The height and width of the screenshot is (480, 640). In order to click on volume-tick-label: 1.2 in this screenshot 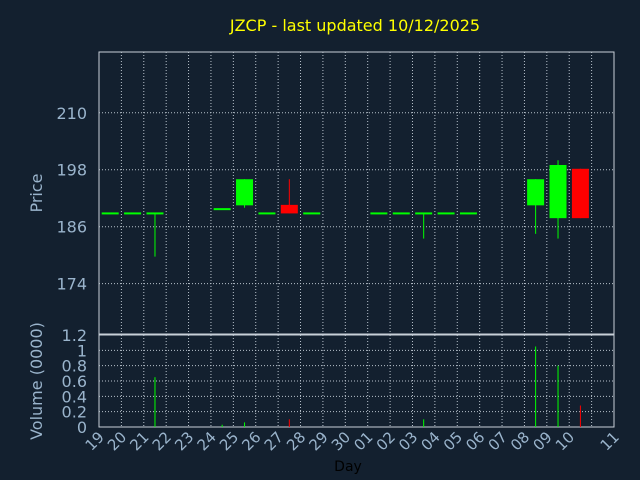, I will do `click(74, 335)`.